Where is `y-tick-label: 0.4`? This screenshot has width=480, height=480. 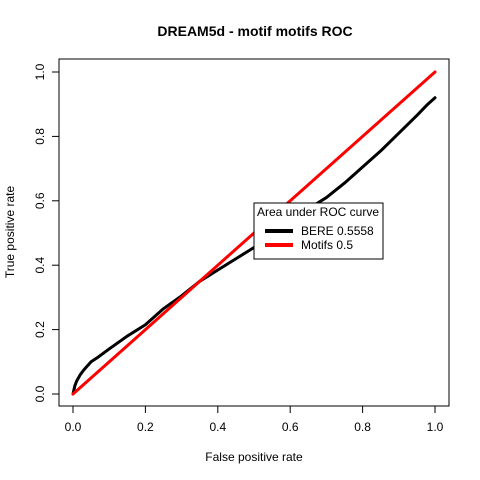
y-tick-label: 0.4 is located at coordinates (40, 265).